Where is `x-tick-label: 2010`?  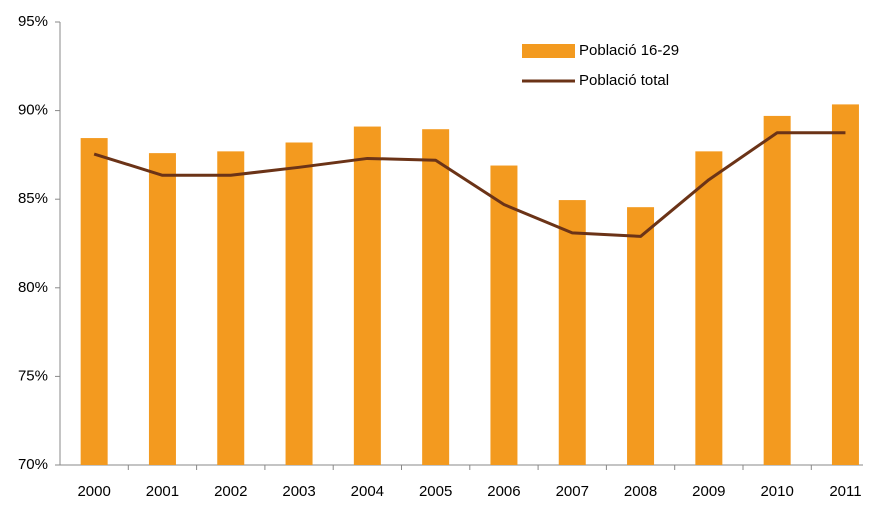
x-tick-label: 2010 is located at coordinates (776, 491).